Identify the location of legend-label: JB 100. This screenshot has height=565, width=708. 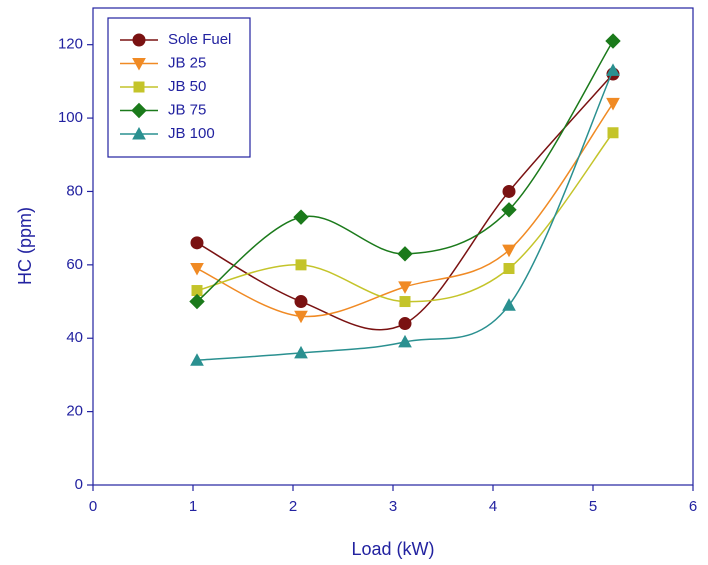
(191, 133).